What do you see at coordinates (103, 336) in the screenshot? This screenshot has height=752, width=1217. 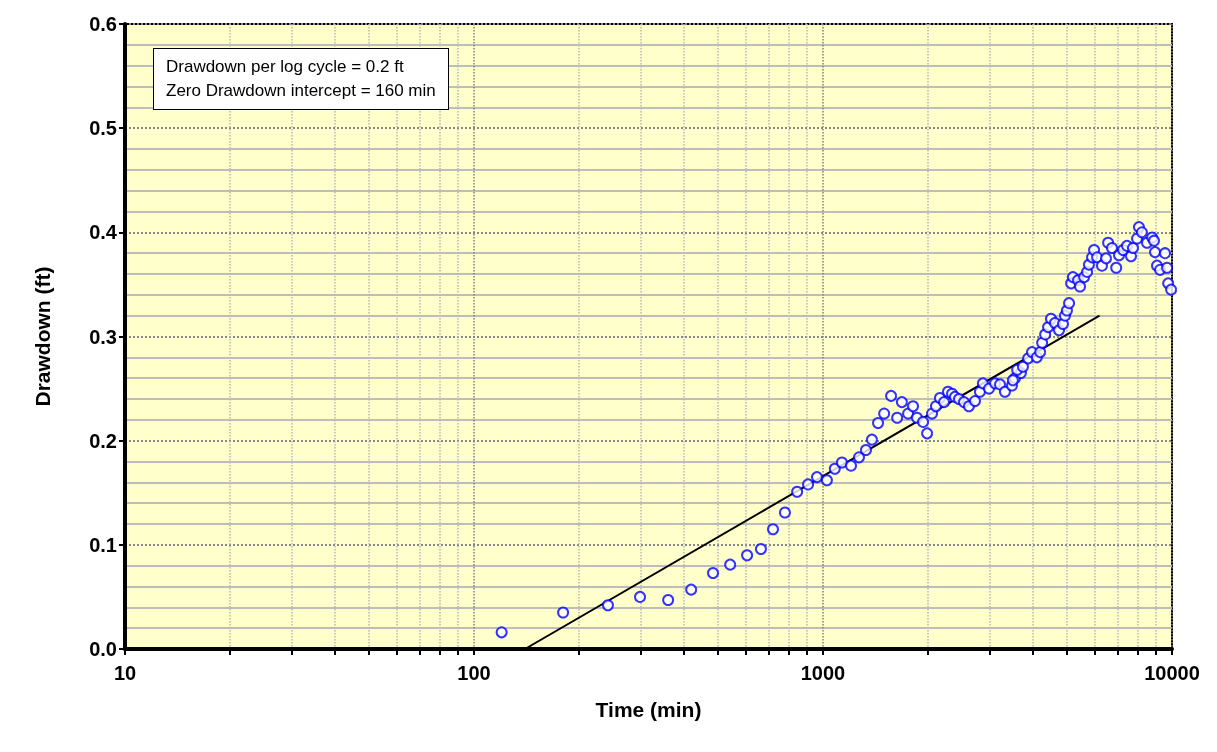 I see `y-tick-label: 0.3` at bounding box center [103, 336].